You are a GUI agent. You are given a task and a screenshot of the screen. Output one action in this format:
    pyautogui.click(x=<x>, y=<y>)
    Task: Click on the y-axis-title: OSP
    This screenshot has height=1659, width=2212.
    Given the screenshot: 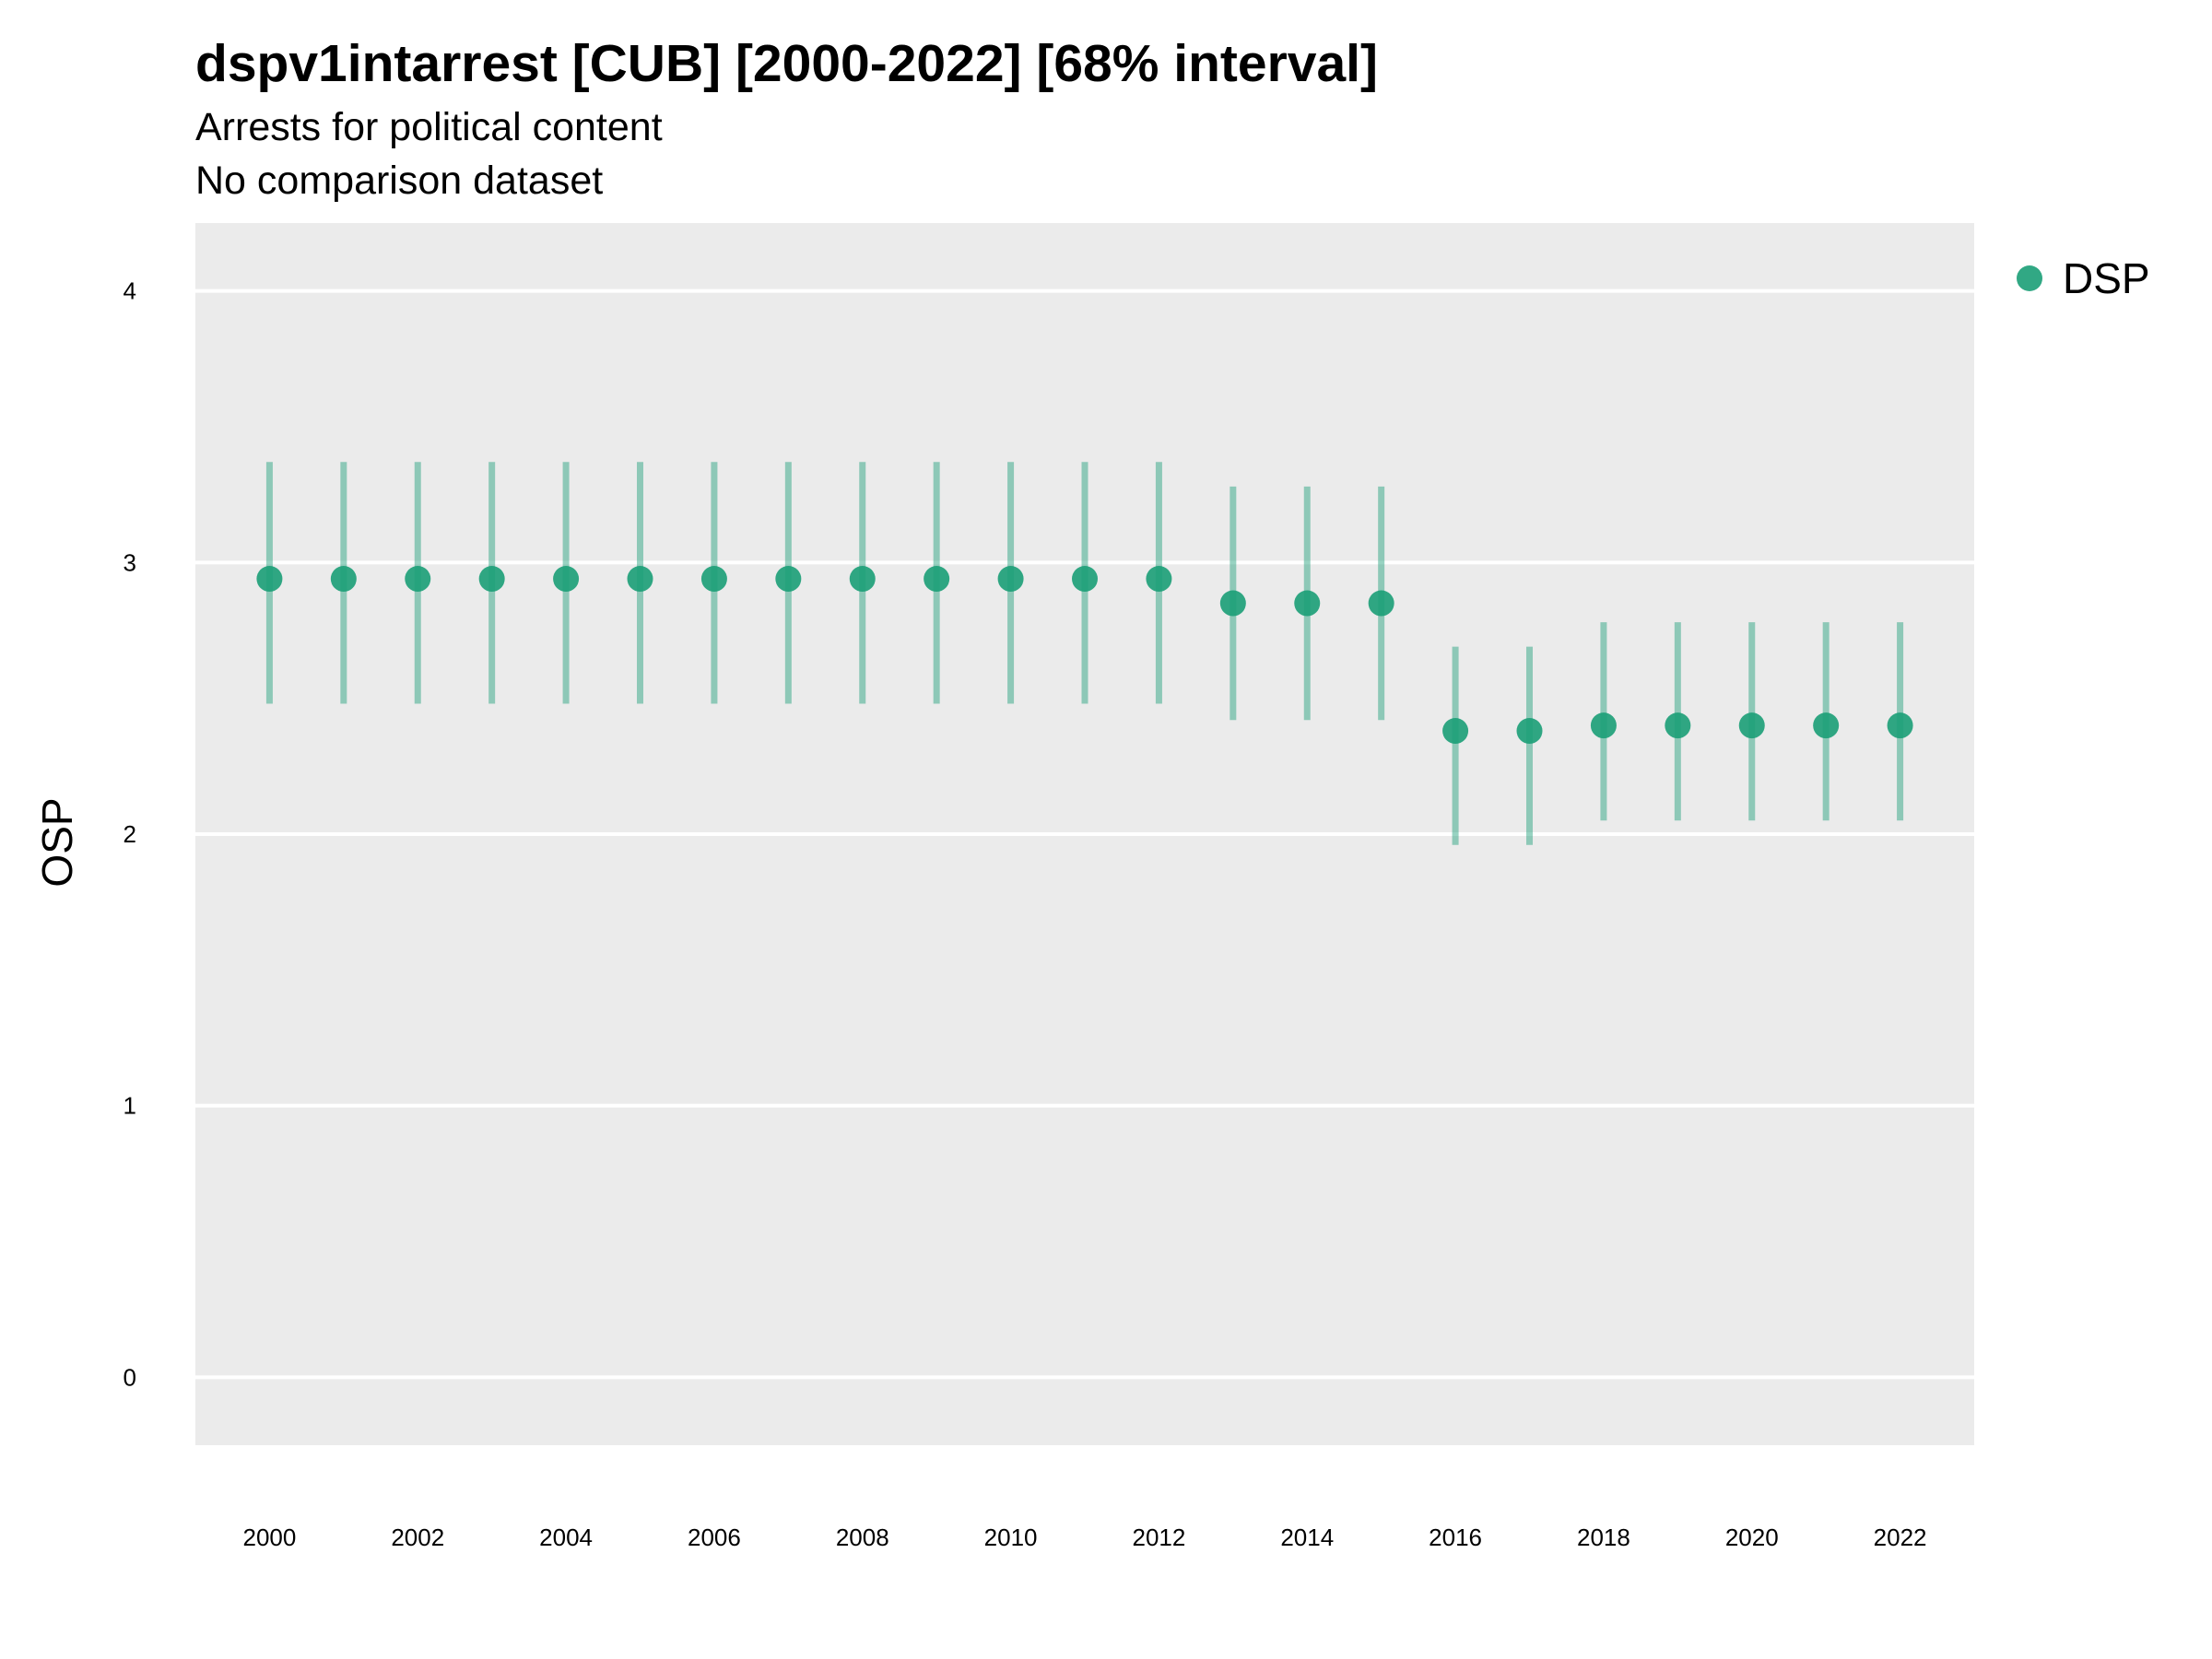 What is the action you would take?
    pyautogui.click(x=57, y=842)
    